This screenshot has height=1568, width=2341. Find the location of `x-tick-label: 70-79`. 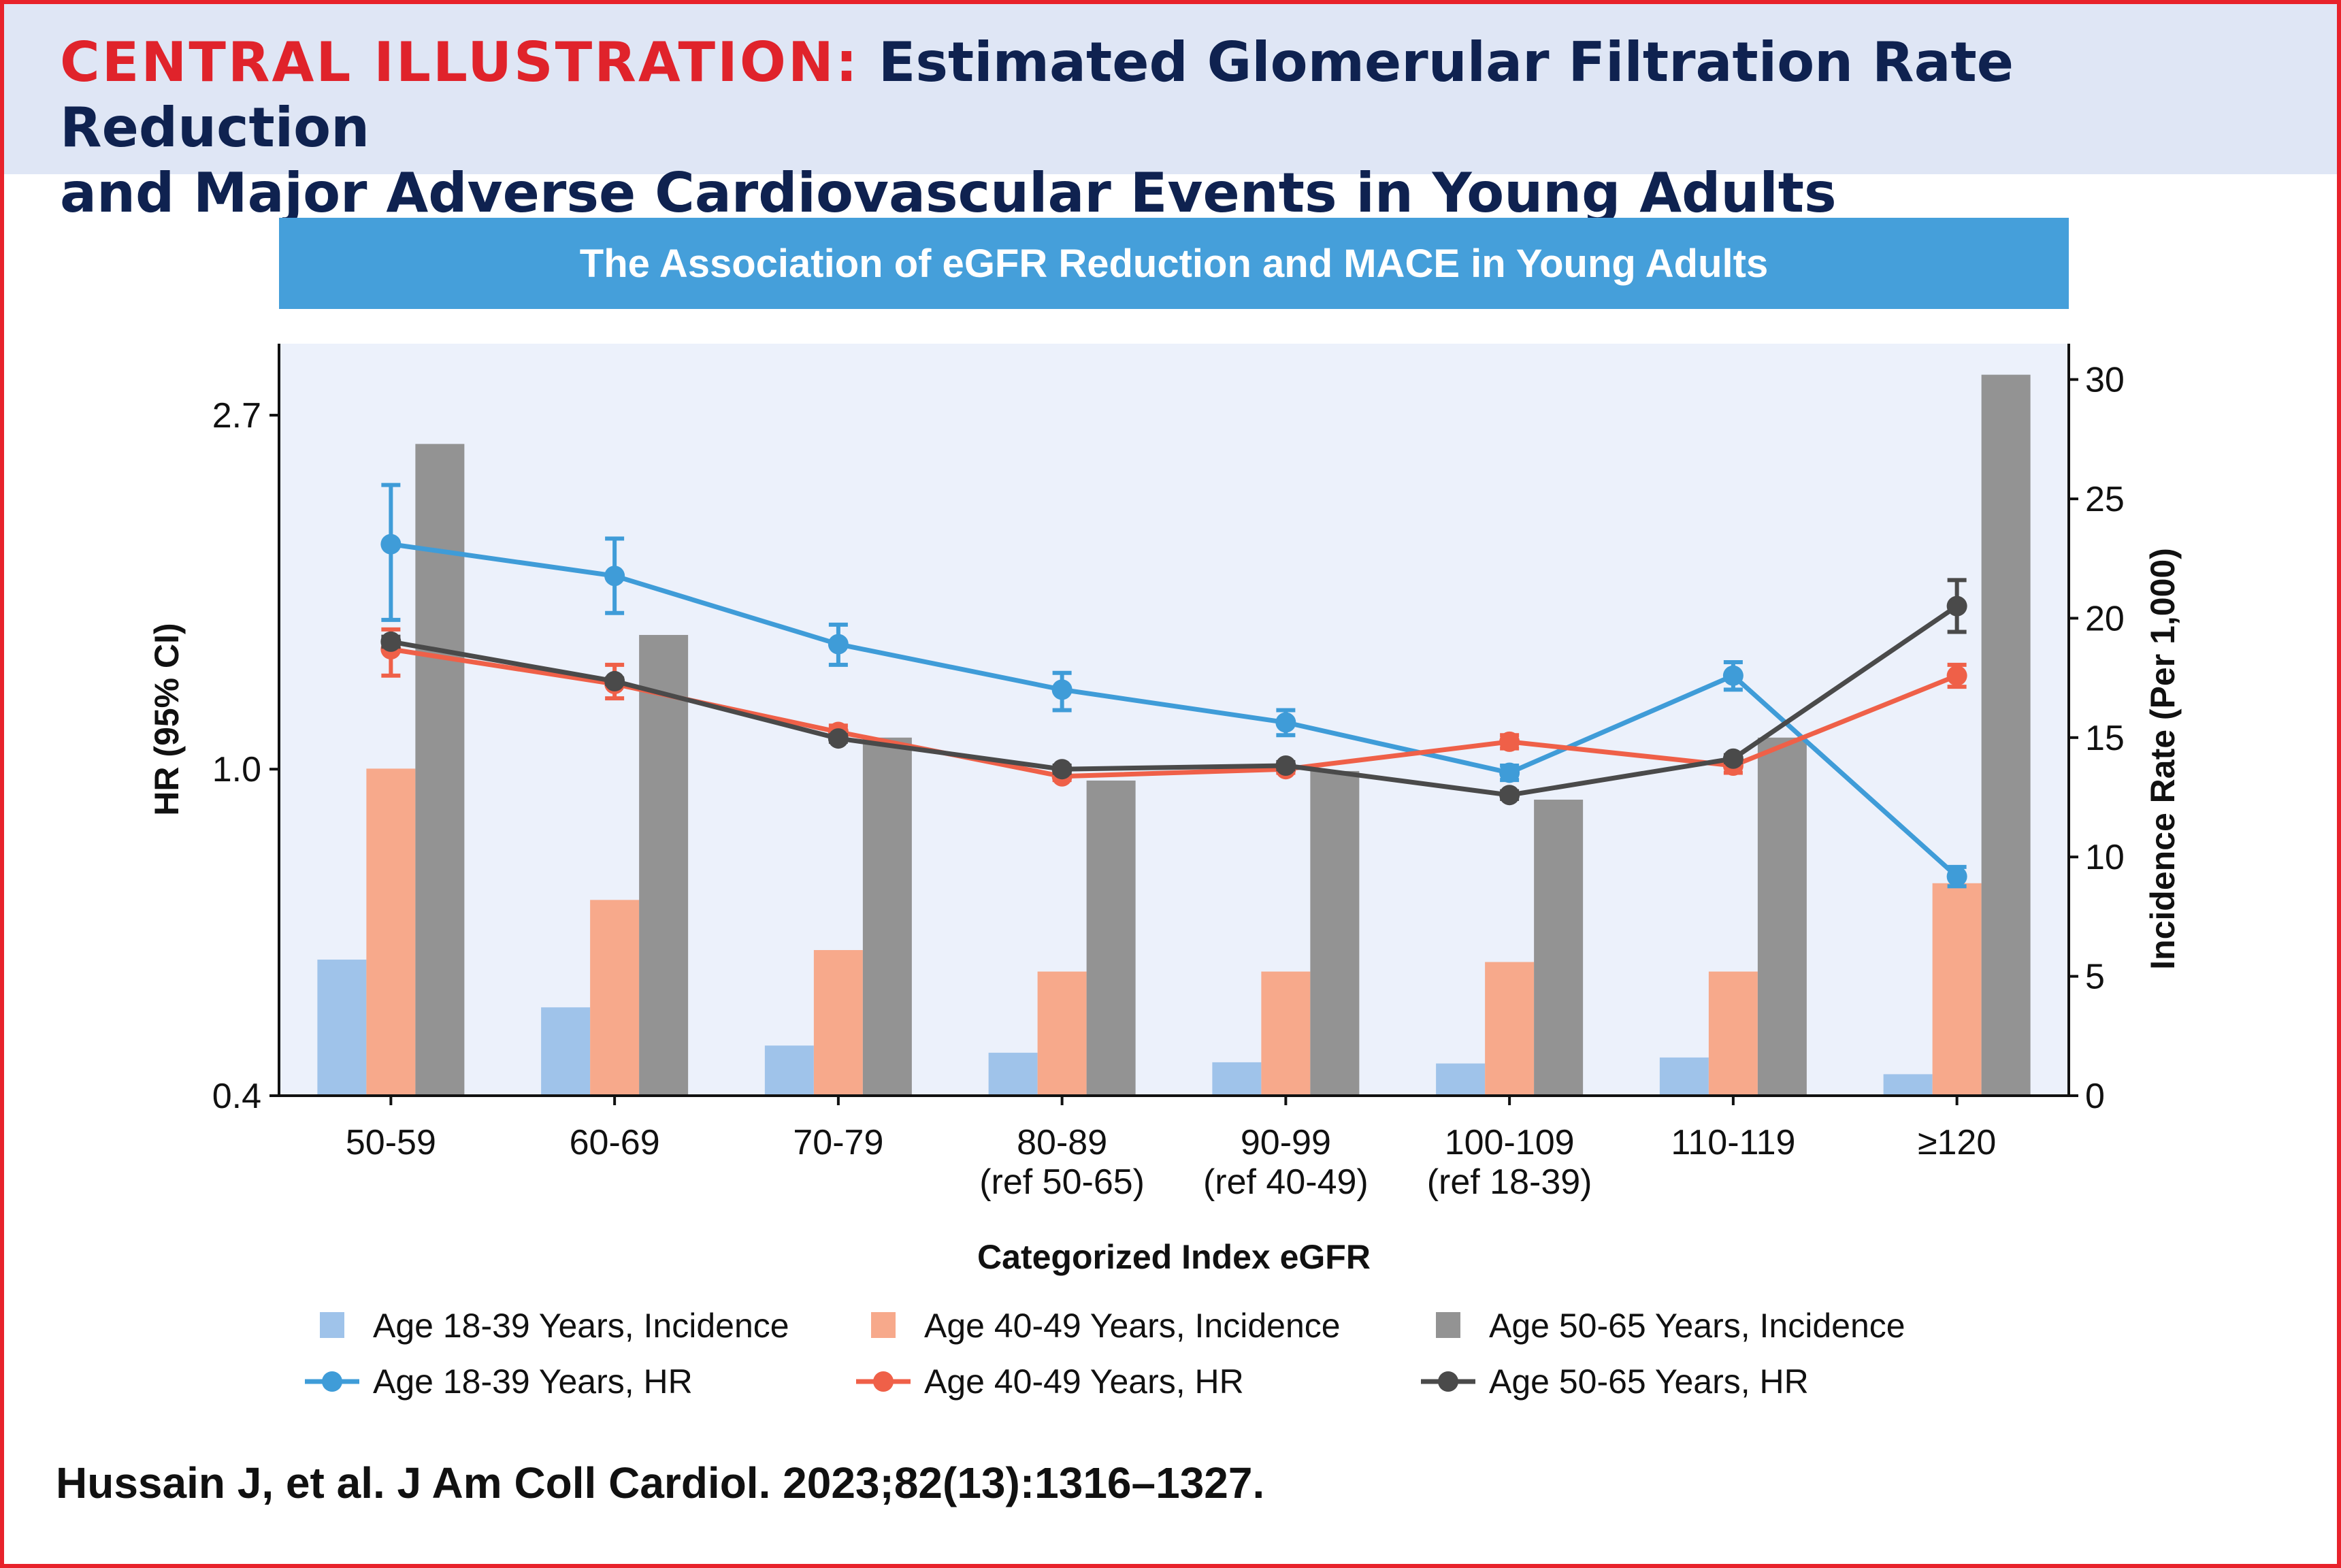

x-tick-label: 70-79 is located at coordinates (838, 1142).